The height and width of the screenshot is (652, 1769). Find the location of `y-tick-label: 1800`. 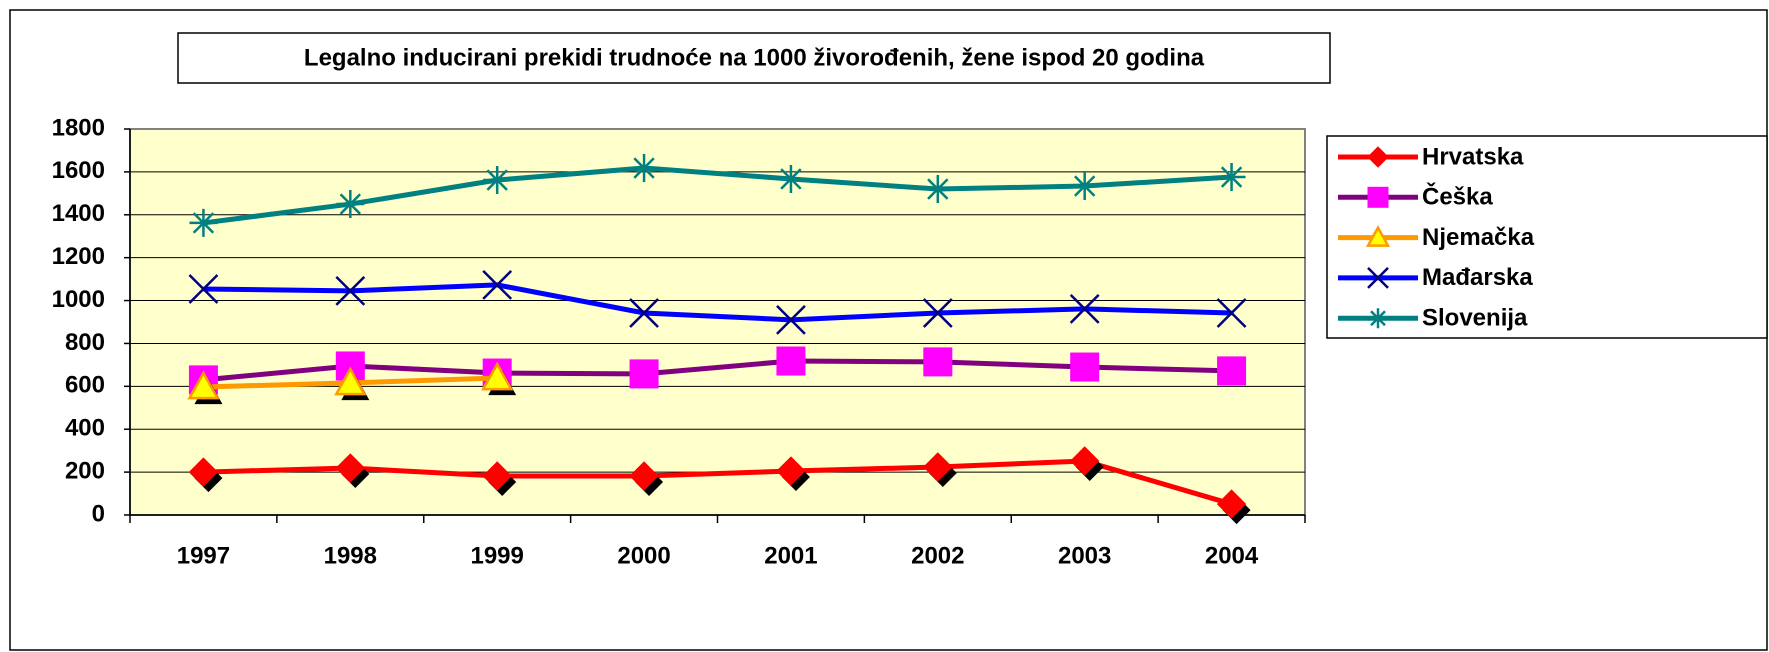

y-tick-label: 1800 is located at coordinates (78, 127).